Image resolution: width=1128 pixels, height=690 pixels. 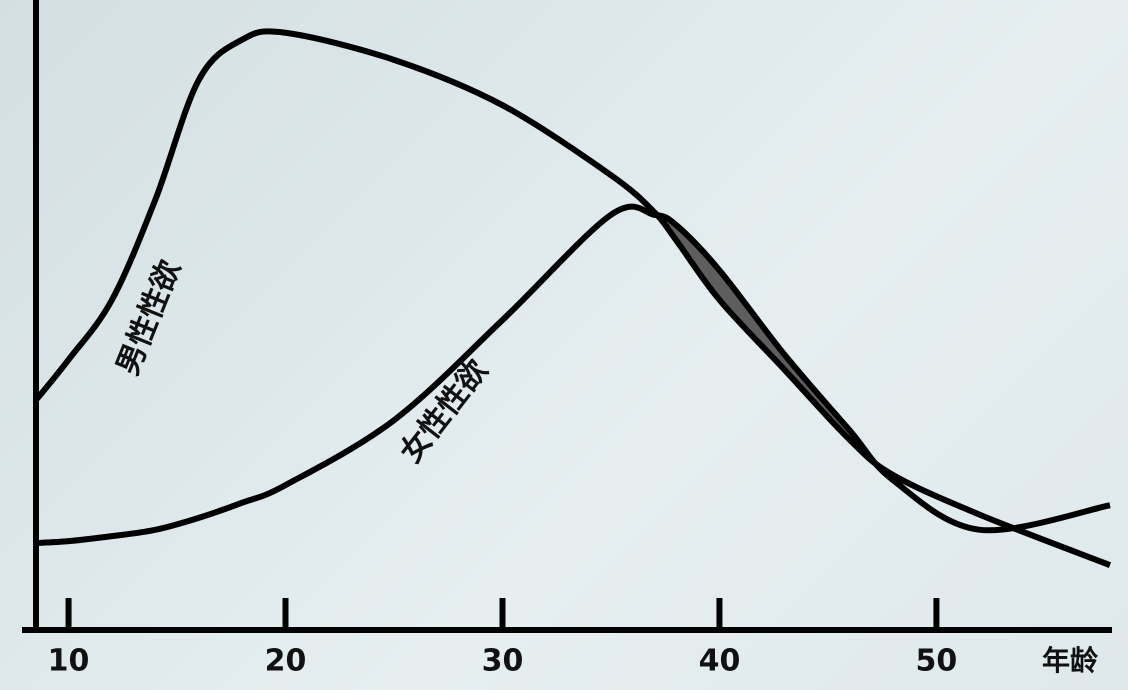 What do you see at coordinates (720, 661) in the screenshot?
I see `x-tick-label: 40` at bounding box center [720, 661].